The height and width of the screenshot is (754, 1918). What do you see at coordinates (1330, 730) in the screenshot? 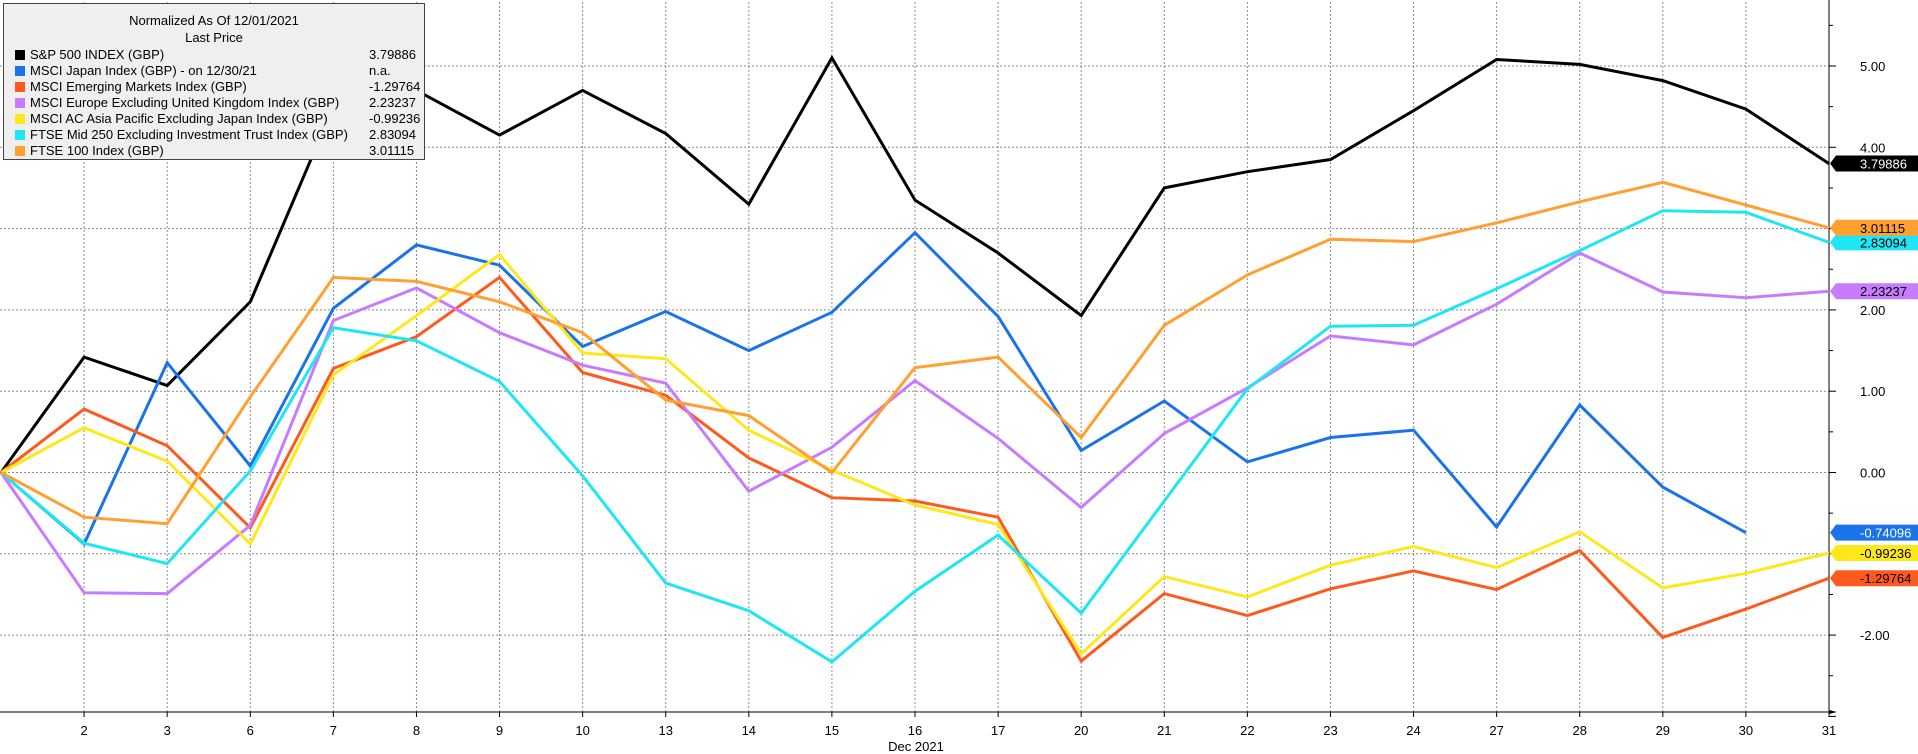
I see `x-tick-label: 23` at bounding box center [1330, 730].